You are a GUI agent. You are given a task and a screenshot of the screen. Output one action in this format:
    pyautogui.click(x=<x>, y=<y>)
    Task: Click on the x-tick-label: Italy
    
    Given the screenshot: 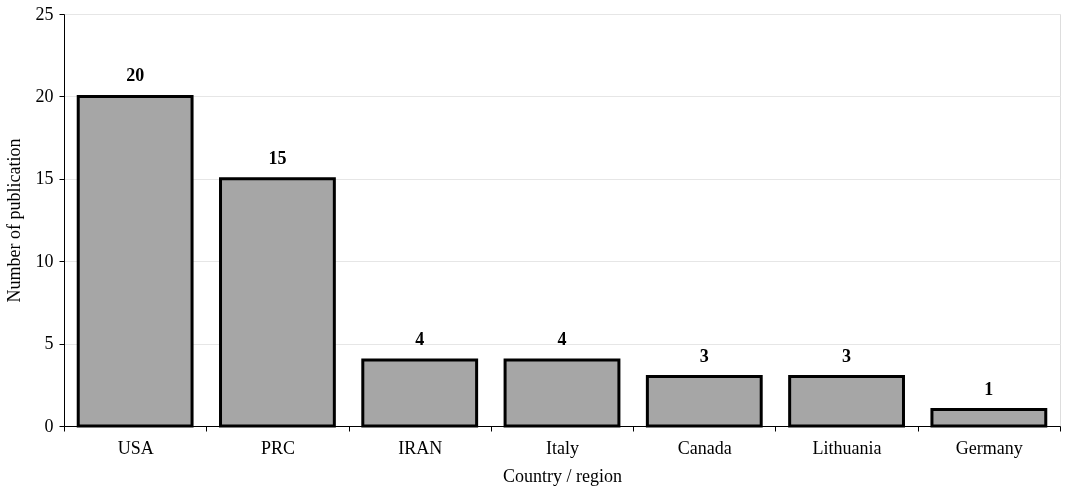 What is the action you would take?
    pyautogui.click(x=562, y=447)
    